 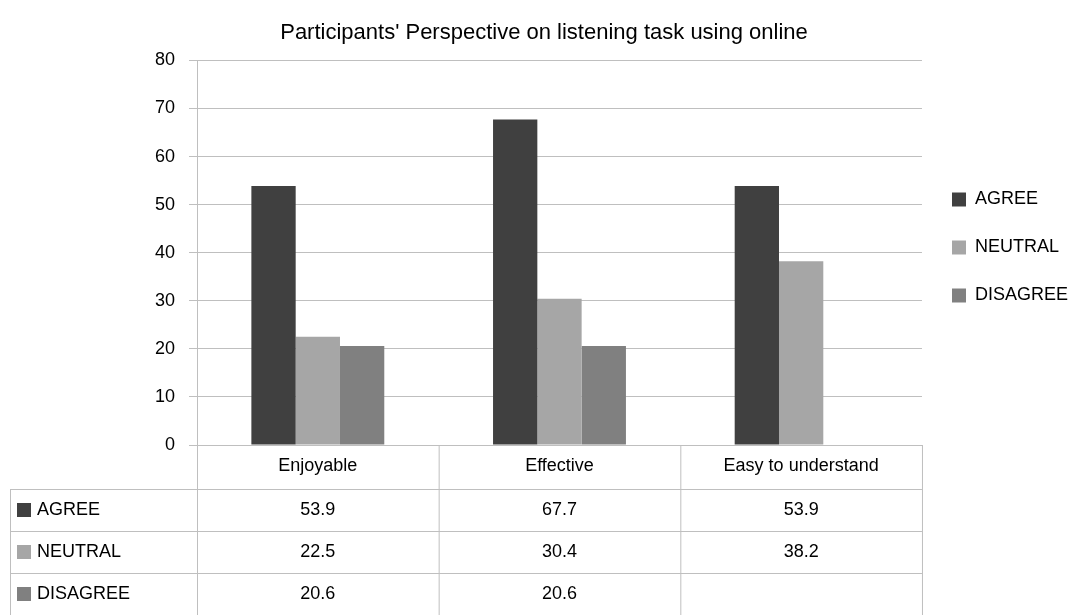 What do you see at coordinates (84, 592) in the screenshot?
I see `legend-label: DISAGREE` at bounding box center [84, 592].